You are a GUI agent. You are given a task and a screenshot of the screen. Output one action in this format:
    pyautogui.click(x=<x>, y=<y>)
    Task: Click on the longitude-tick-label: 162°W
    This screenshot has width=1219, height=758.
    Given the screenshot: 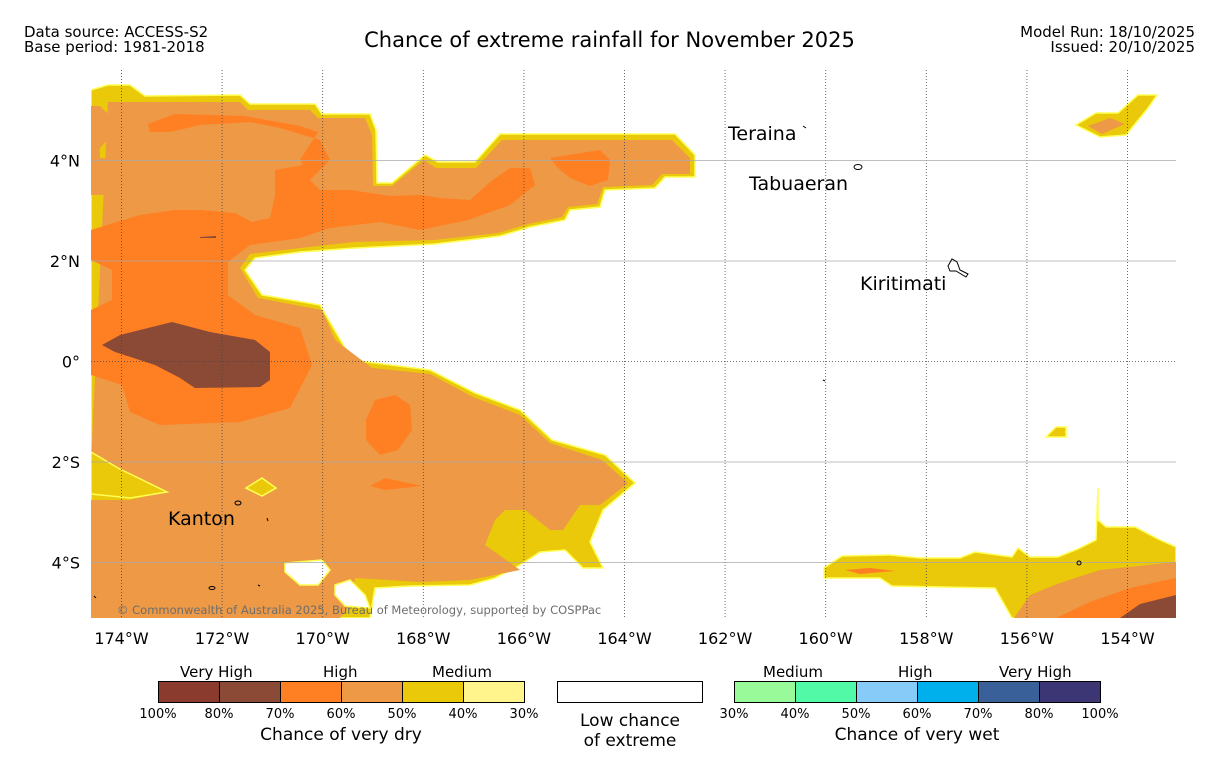 What is the action you would take?
    pyautogui.click(x=725, y=638)
    